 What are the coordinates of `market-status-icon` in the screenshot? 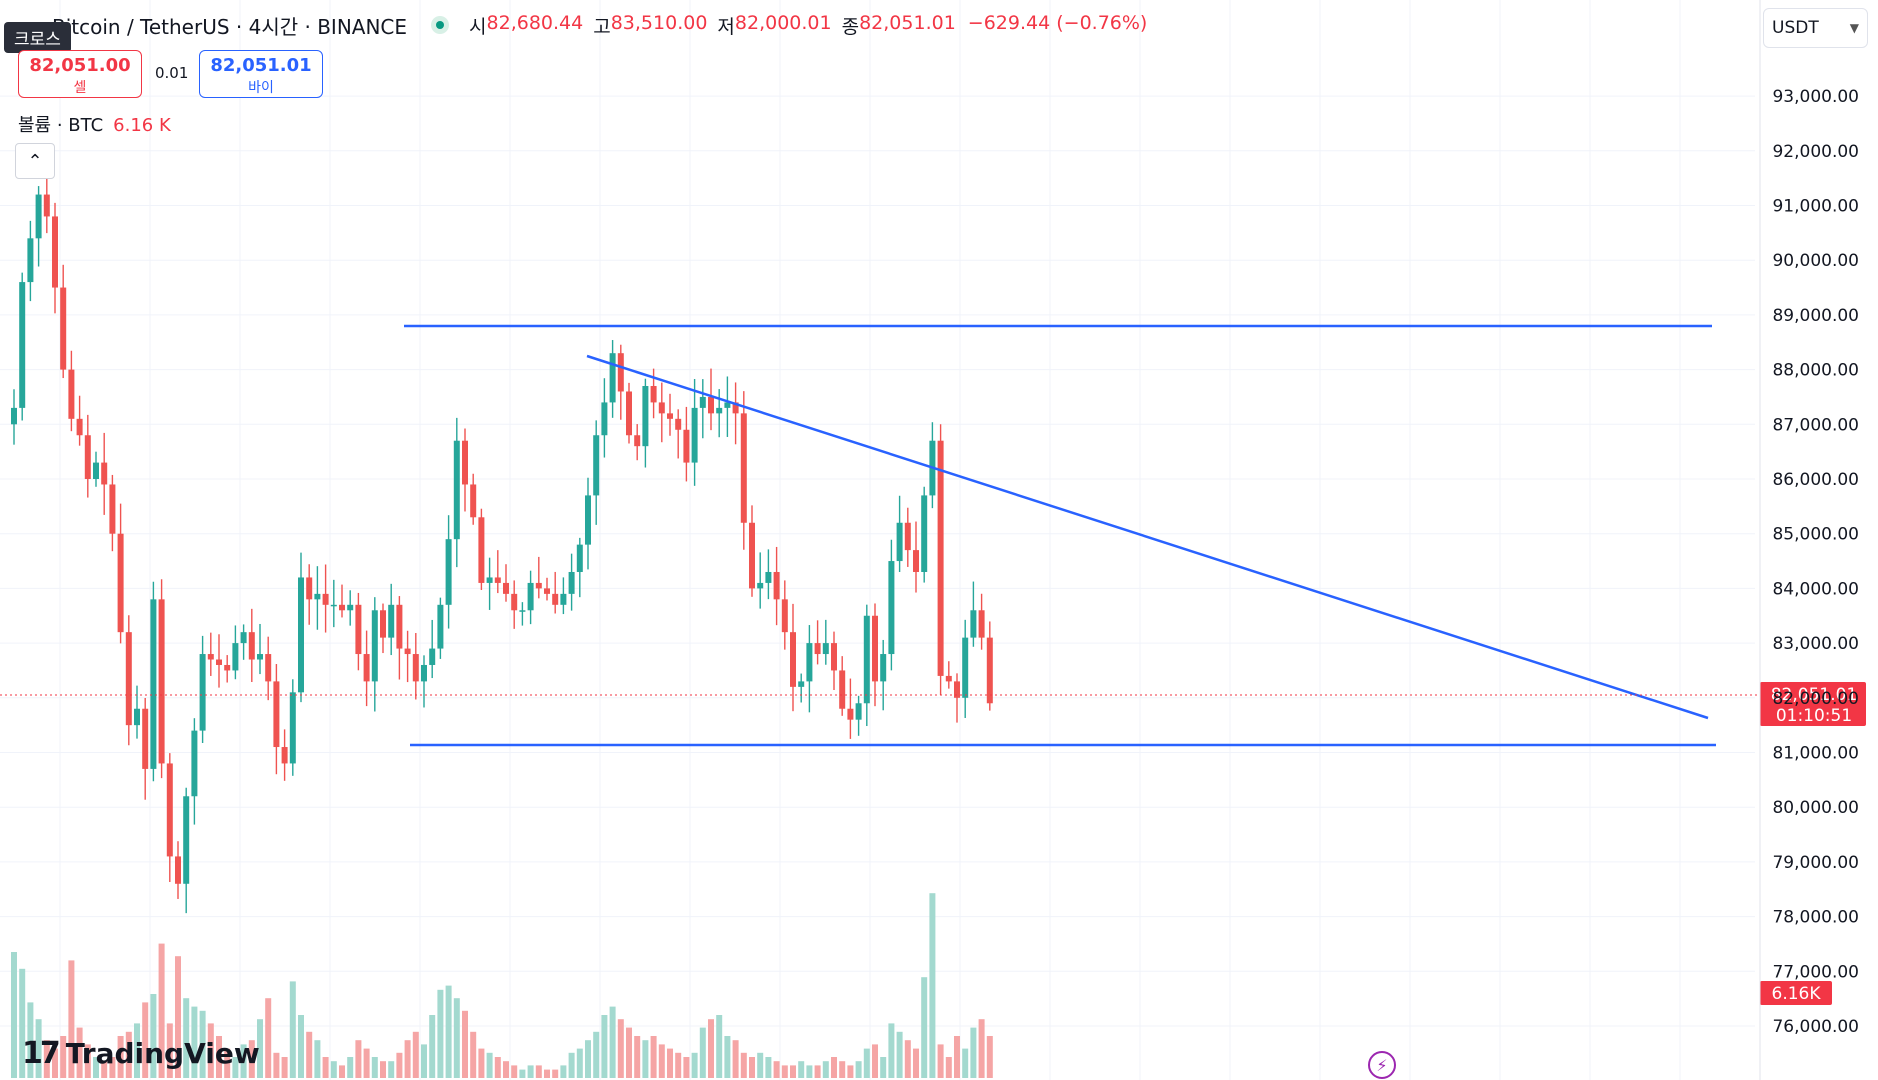 It's located at (440, 25).